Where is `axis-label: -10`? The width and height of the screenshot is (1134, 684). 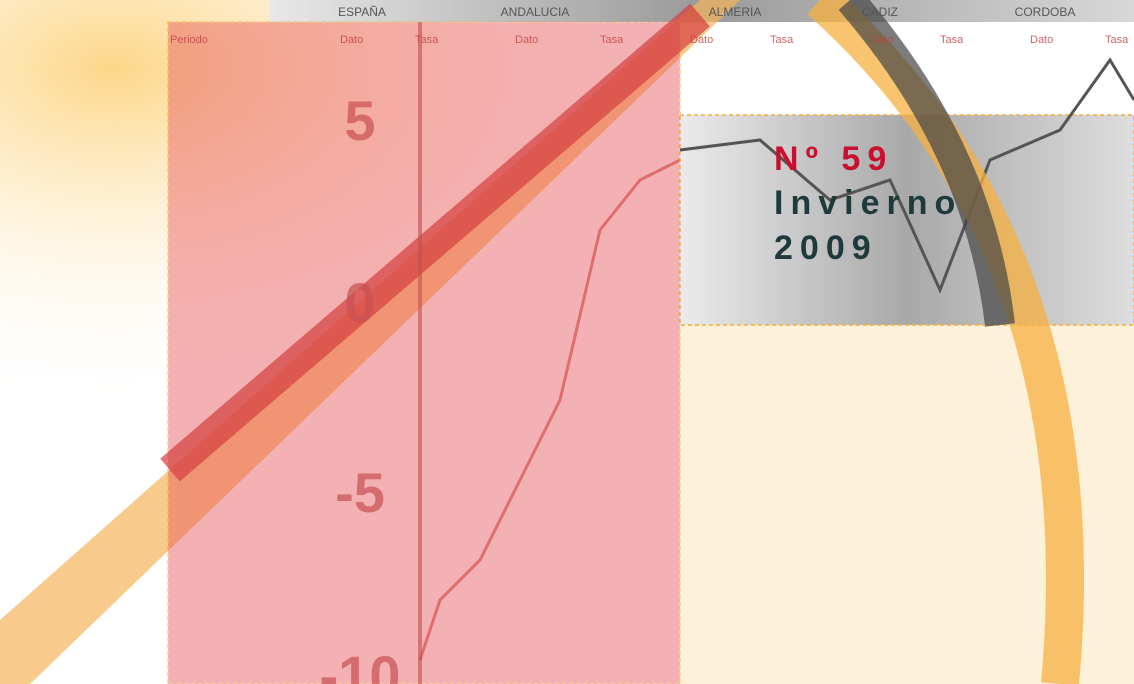 axis-label: -10 is located at coordinates (360, 664).